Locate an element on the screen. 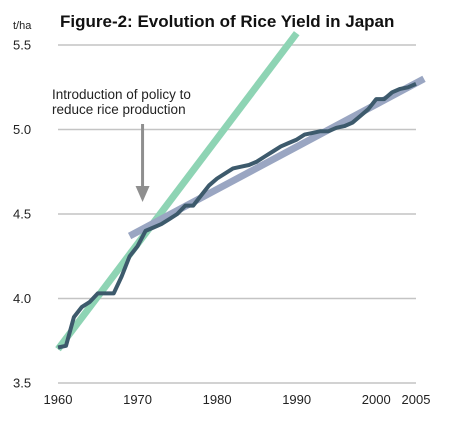  x-tick-label-1: 1970 is located at coordinates (137, 399).